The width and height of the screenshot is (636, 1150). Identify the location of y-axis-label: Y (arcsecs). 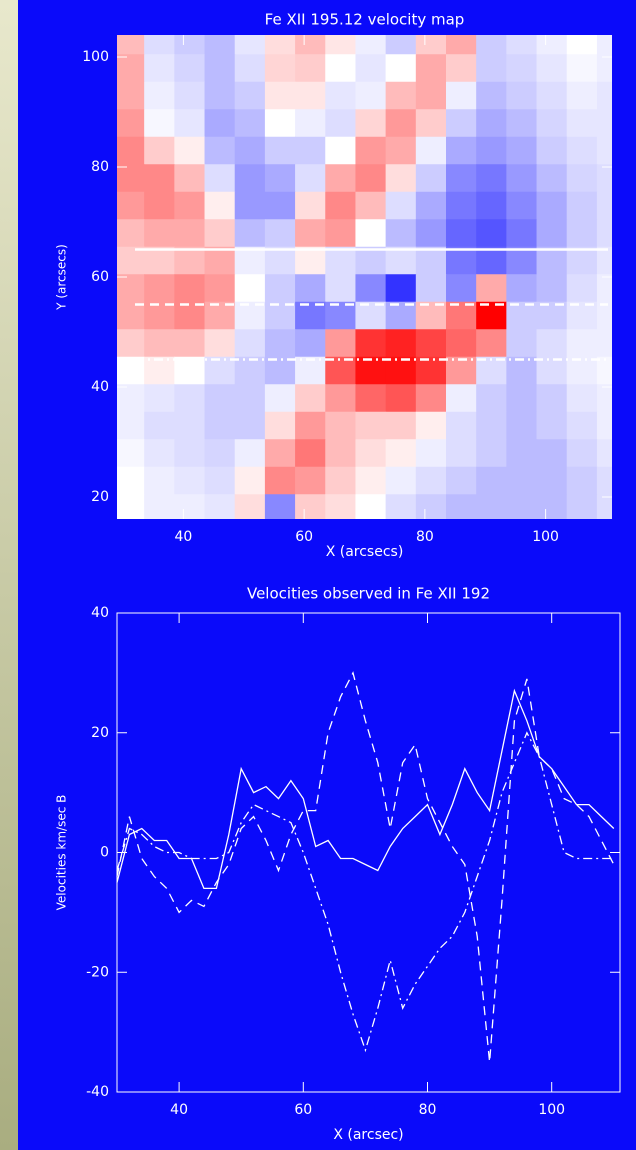
(62, 277).